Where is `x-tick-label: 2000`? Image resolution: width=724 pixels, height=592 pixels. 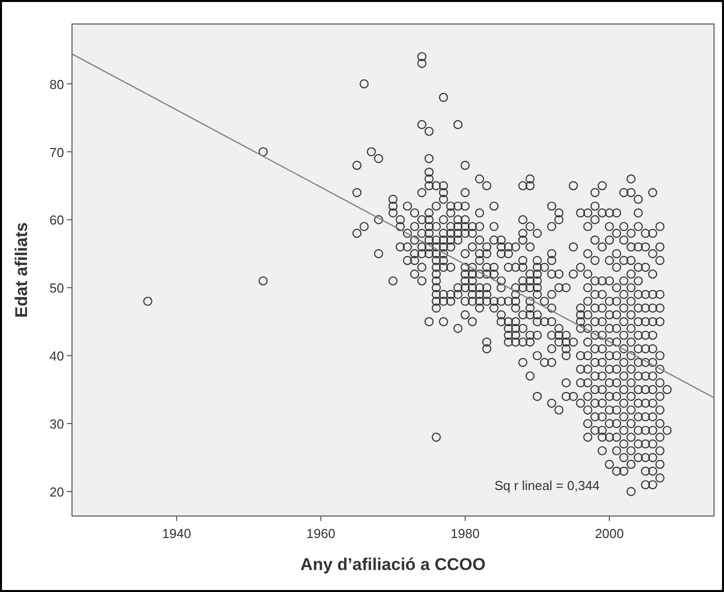
x-tick-label: 2000 is located at coordinates (609, 533).